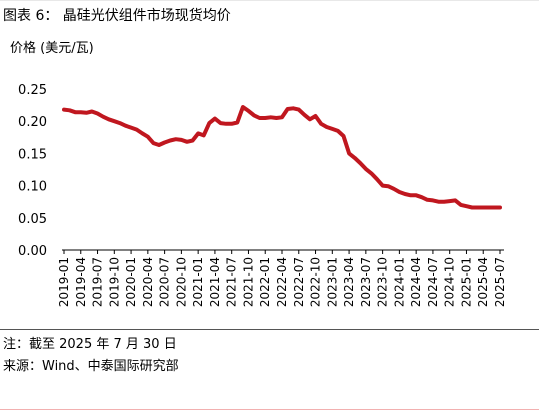 The image size is (539, 419). What do you see at coordinates (32, 187) in the screenshot?
I see `y-tick-label: 0.10` at bounding box center [32, 187].